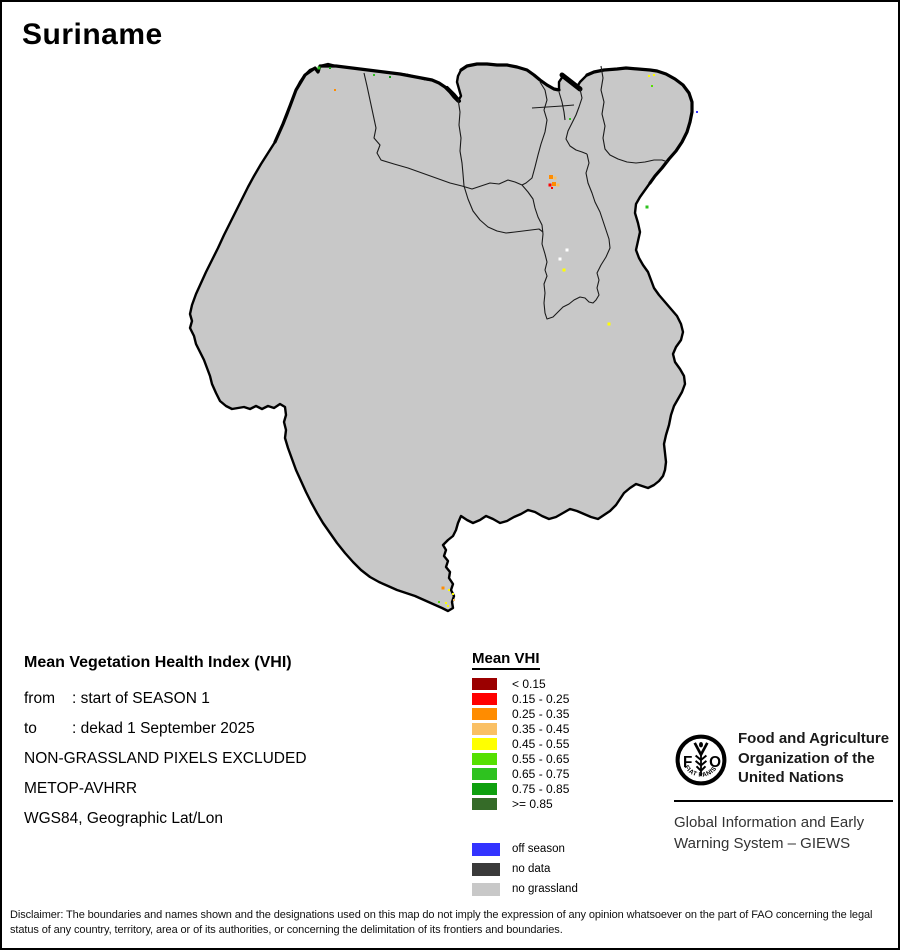  I want to click on legend-row: 0.55 - 0.65, so click(525, 758).